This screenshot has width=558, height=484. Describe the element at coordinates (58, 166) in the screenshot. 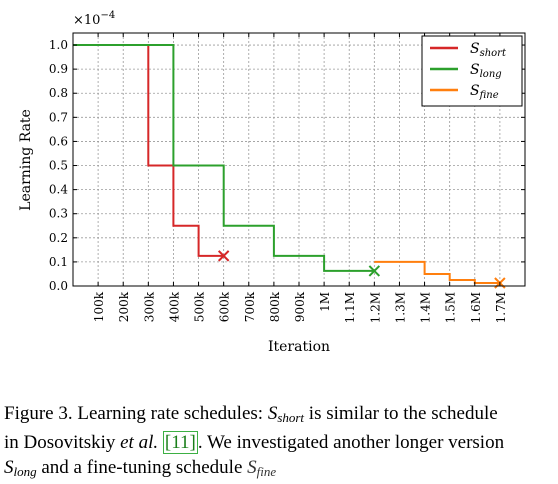

I see `y-tick-label: 0.5` at that location.